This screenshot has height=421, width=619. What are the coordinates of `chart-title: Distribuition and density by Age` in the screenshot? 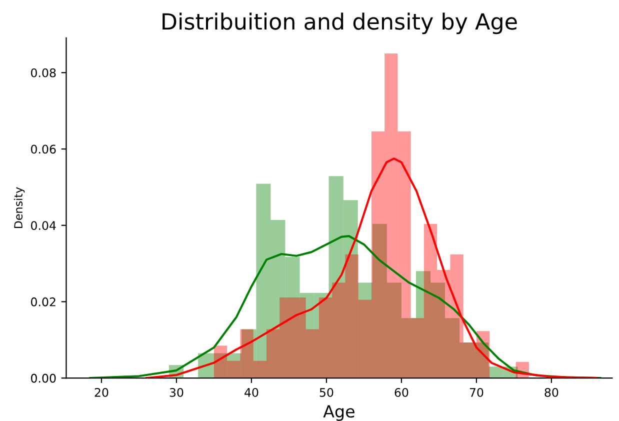 It's located at (339, 23).